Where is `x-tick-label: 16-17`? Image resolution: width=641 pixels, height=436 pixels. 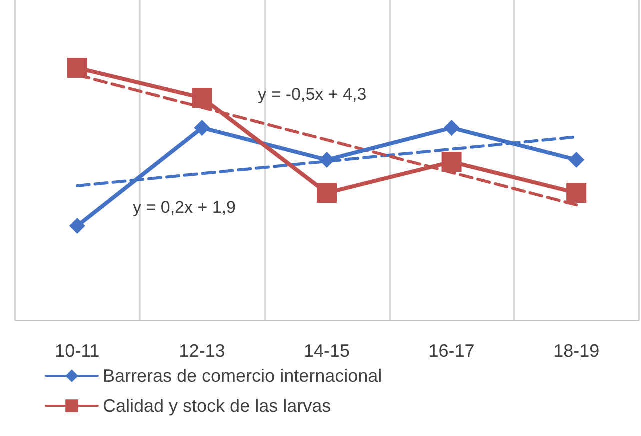 x-tick-label: 16-17 is located at coordinates (451, 351).